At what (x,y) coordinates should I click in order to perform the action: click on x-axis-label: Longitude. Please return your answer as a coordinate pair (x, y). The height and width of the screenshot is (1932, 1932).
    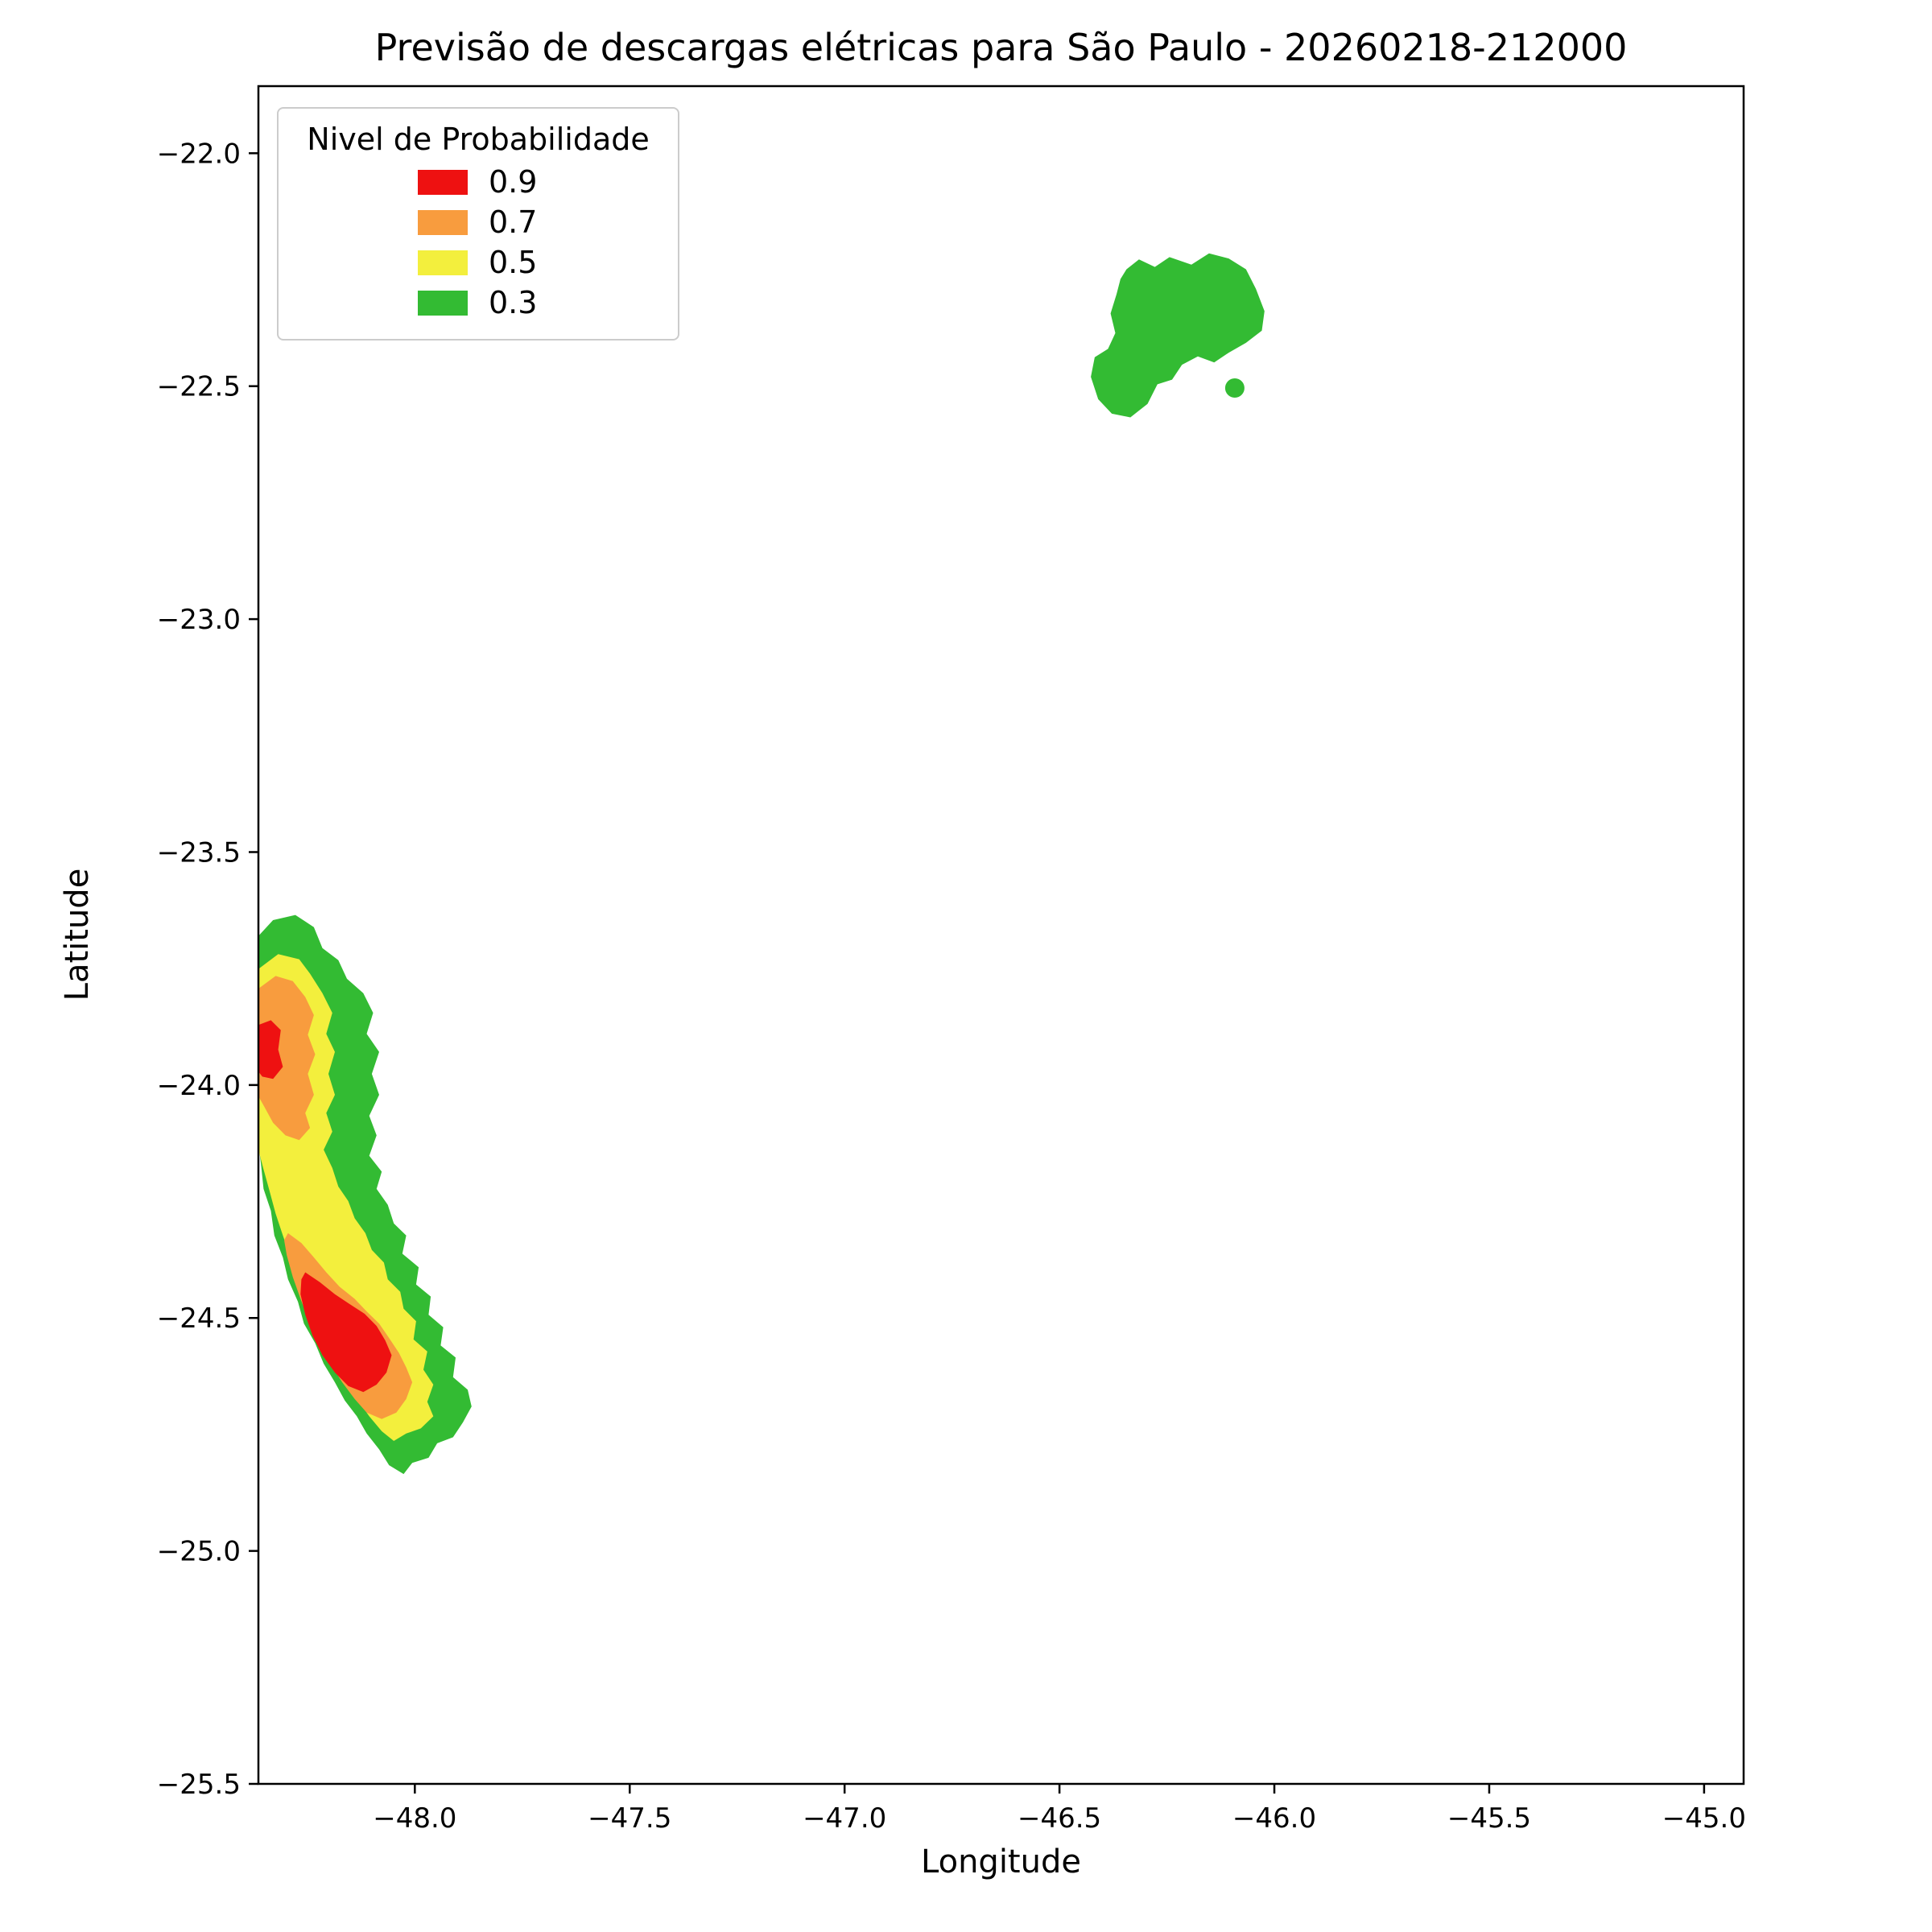
    Looking at the image, I should click on (1001, 1861).